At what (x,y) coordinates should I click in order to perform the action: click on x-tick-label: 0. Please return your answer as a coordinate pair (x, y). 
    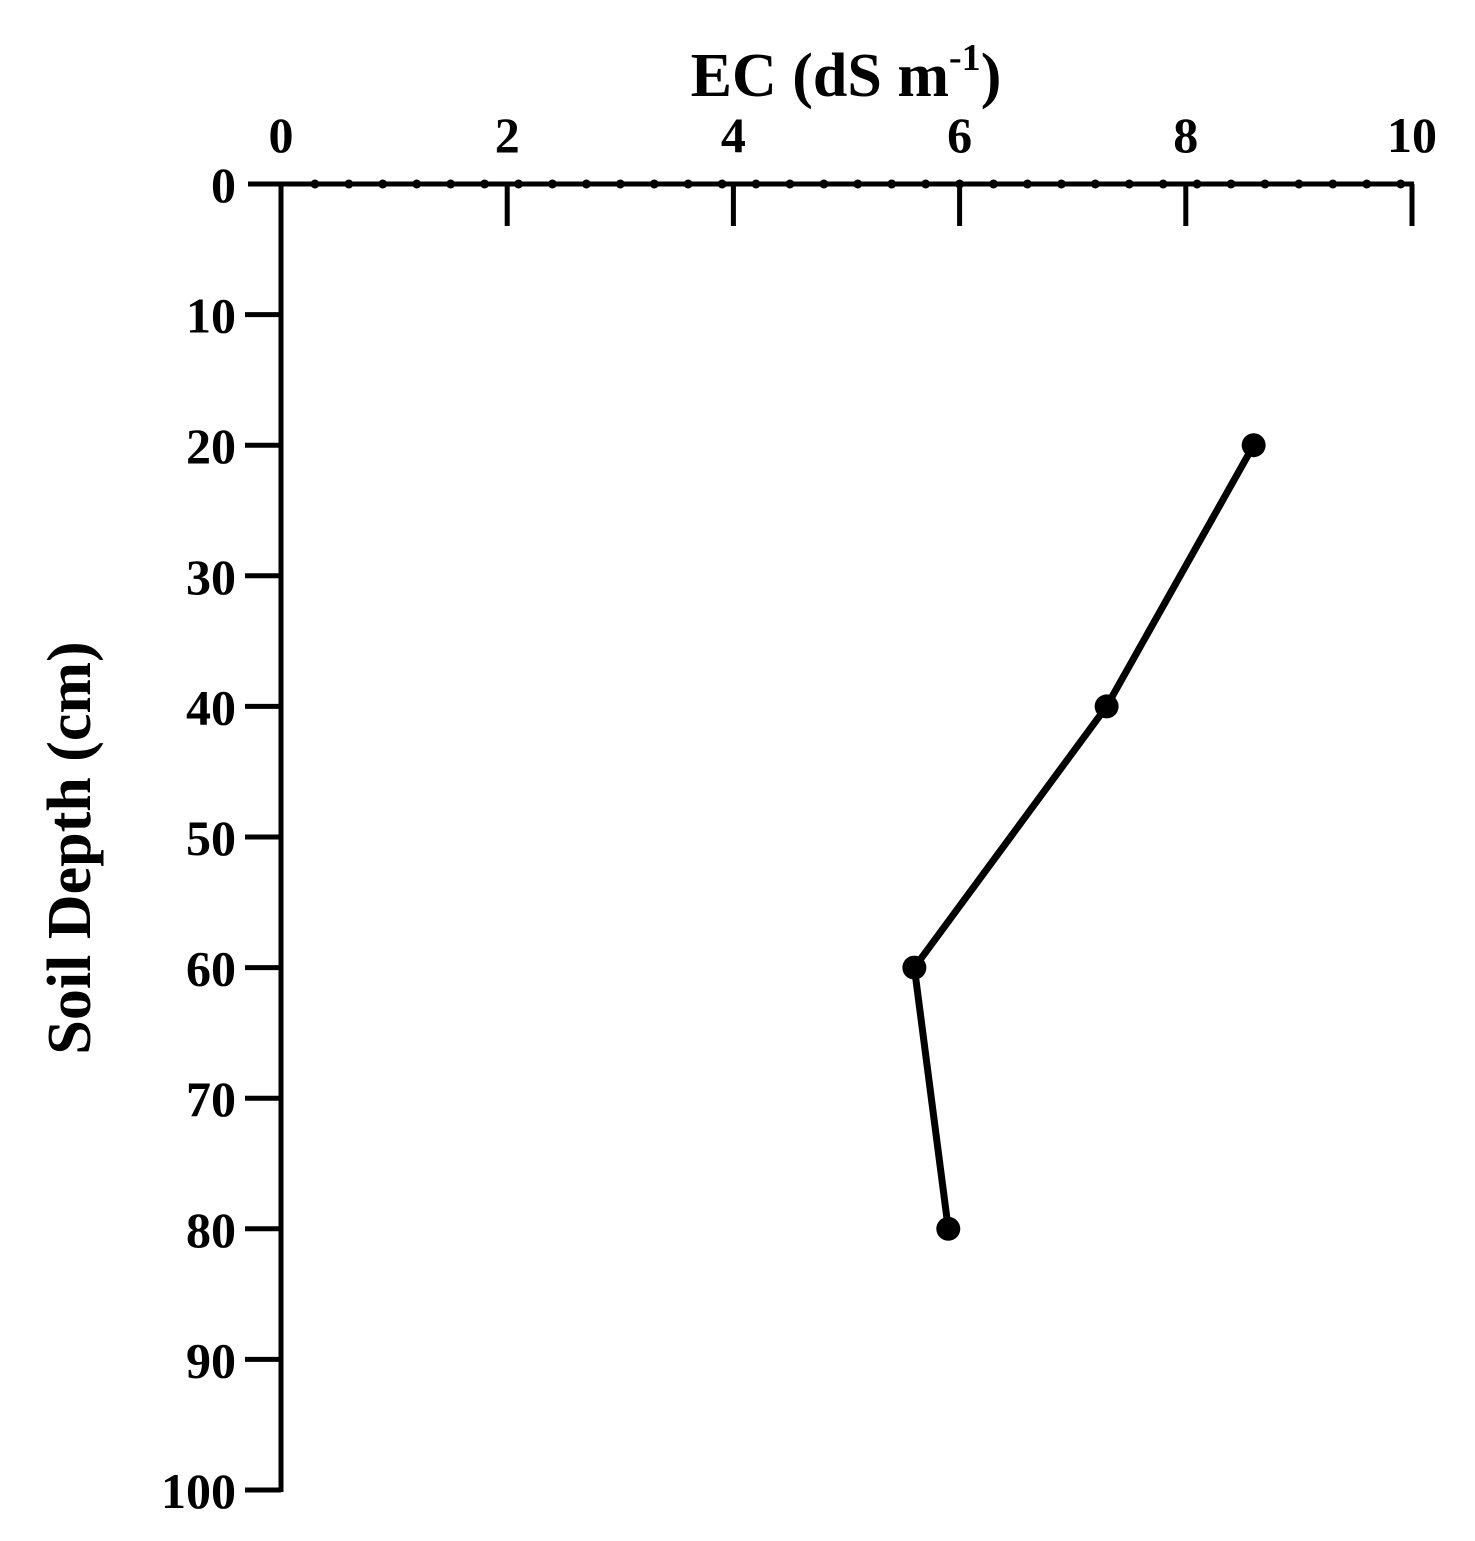
    Looking at the image, I should click on (281, 135).